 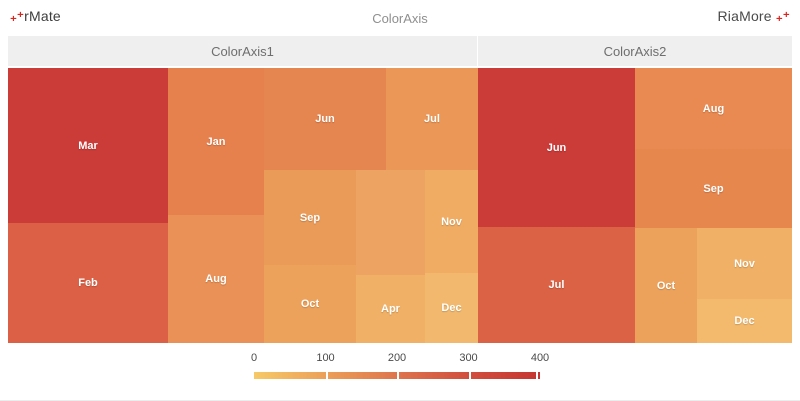 I want to click on legend-tick-400: 400, so click(x=540, y=358).